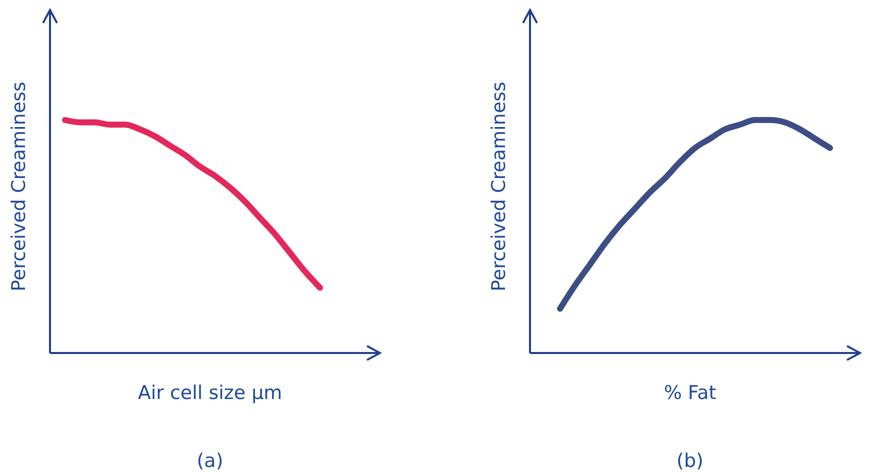  I want to click on x-axis-title: % Fat, so click(690, 393).